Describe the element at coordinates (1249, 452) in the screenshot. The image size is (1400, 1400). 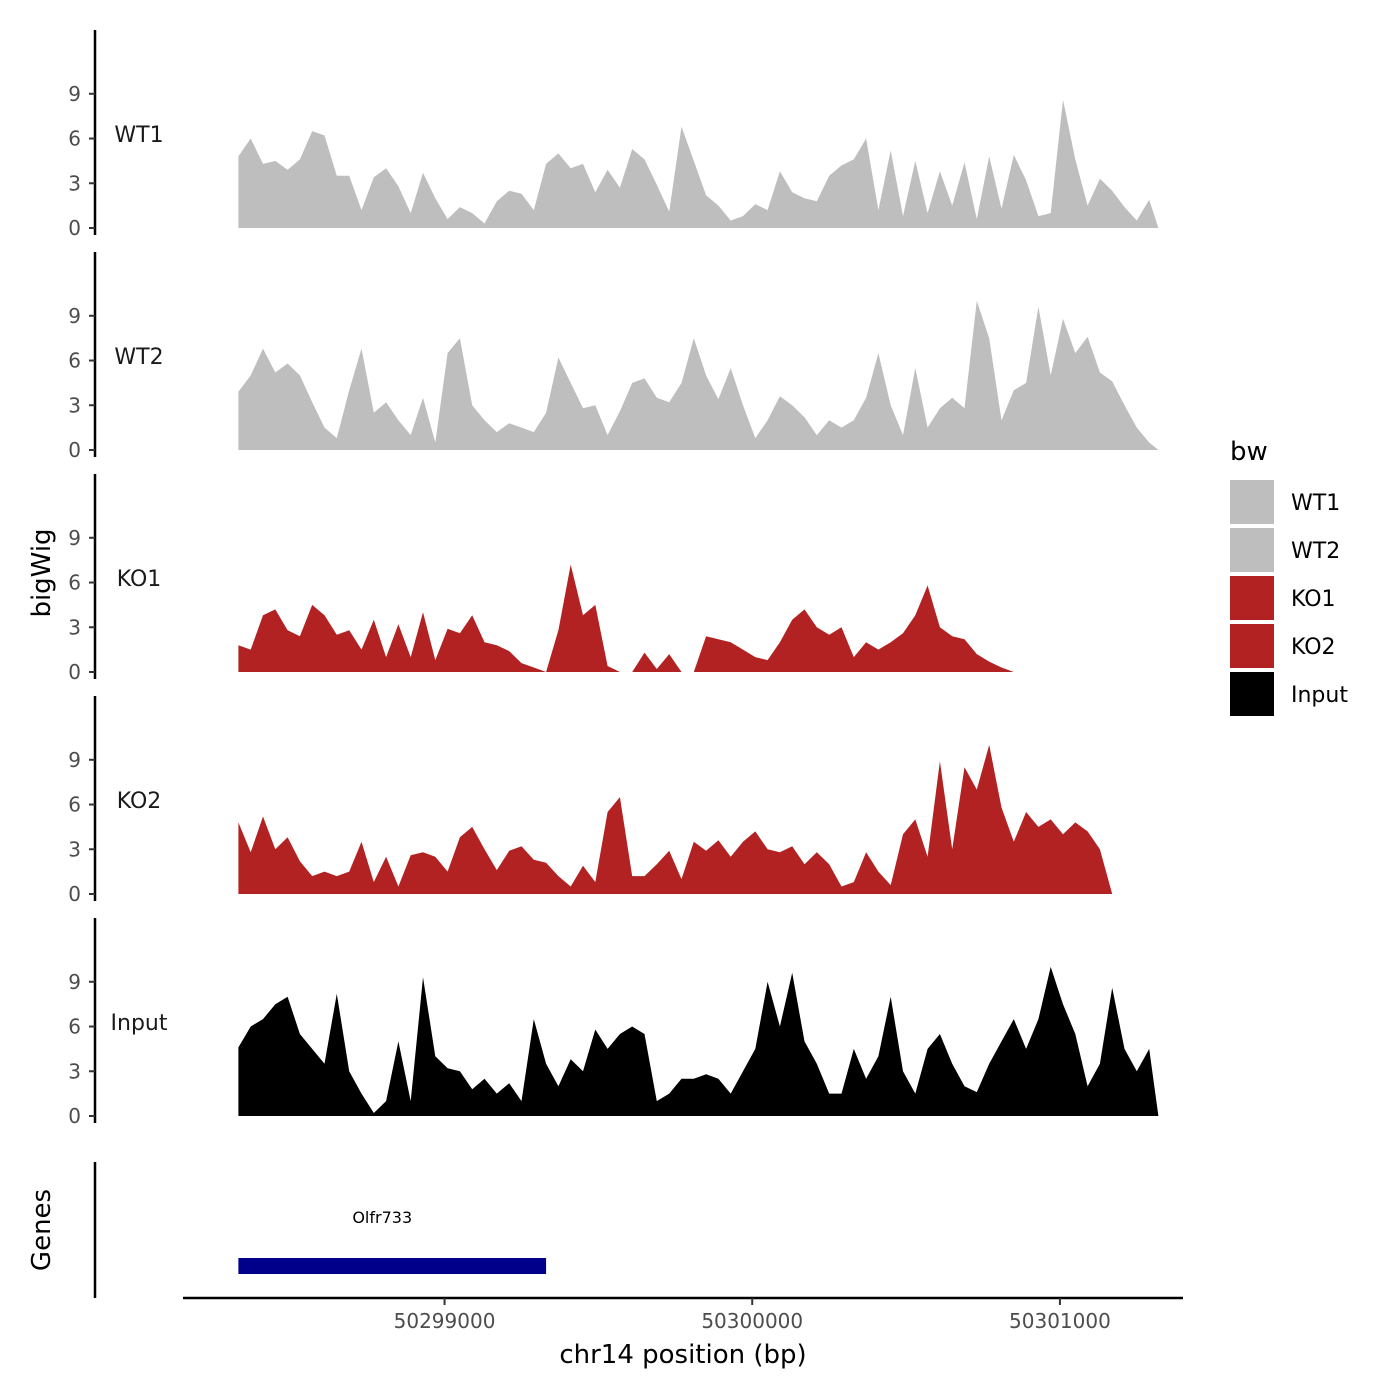
I see `legend-title: bw` at that location.